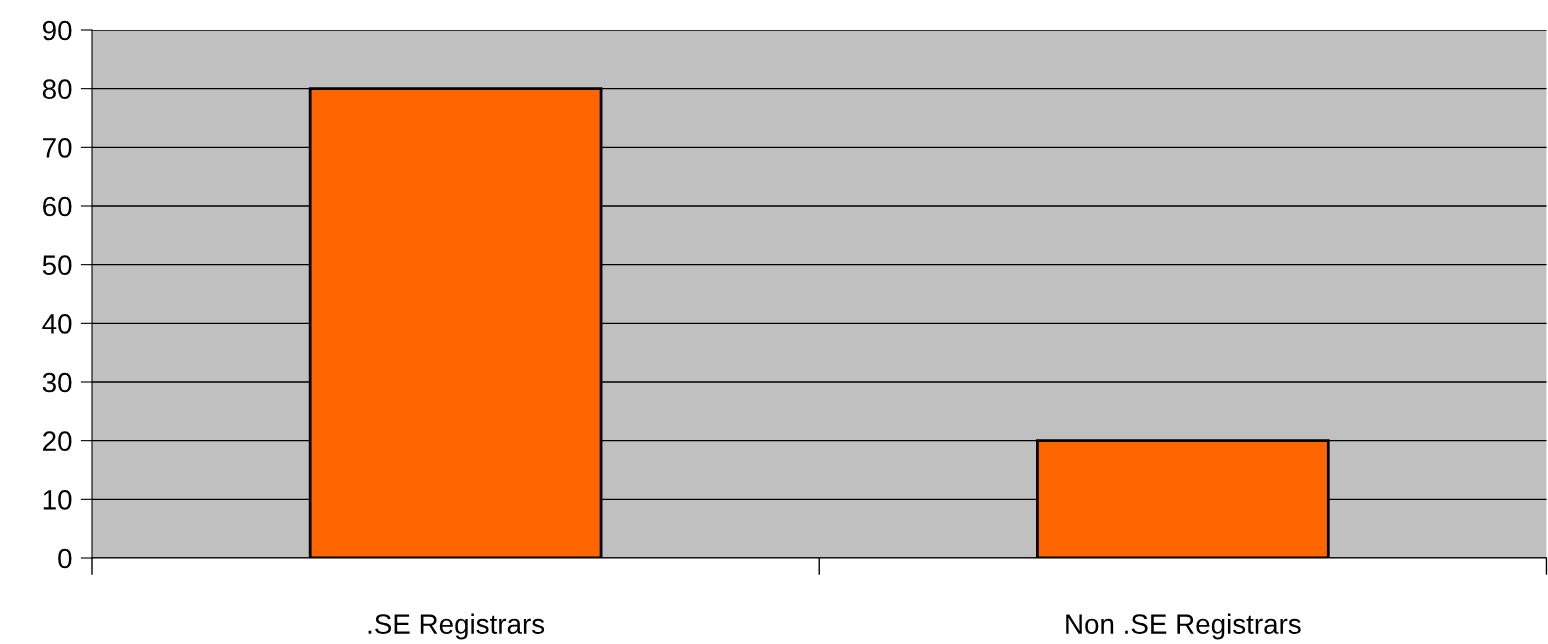 This screenshot has width=1548, height=644. Describe the element at coordinates (65, 558) in the screenshot. I see `y-tick-label: 0` at that location.